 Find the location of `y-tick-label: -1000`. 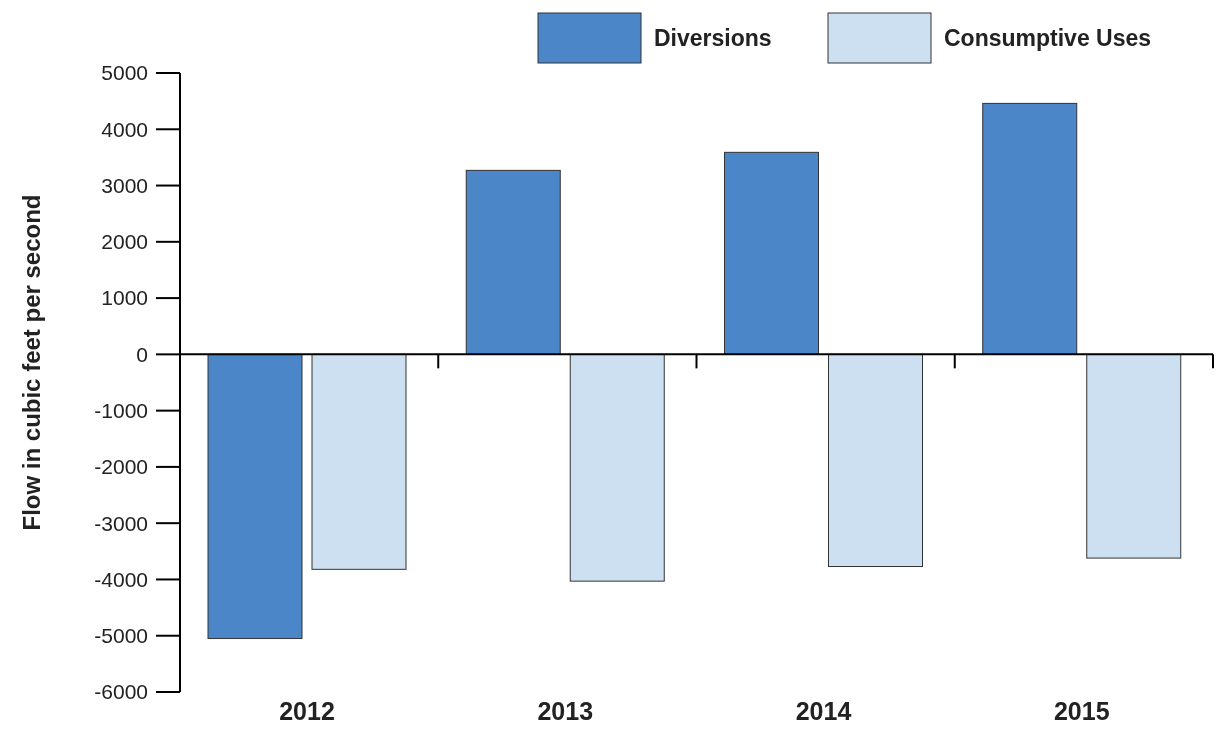

y-tick-label: -1000 is located at coordinates (121, 410).